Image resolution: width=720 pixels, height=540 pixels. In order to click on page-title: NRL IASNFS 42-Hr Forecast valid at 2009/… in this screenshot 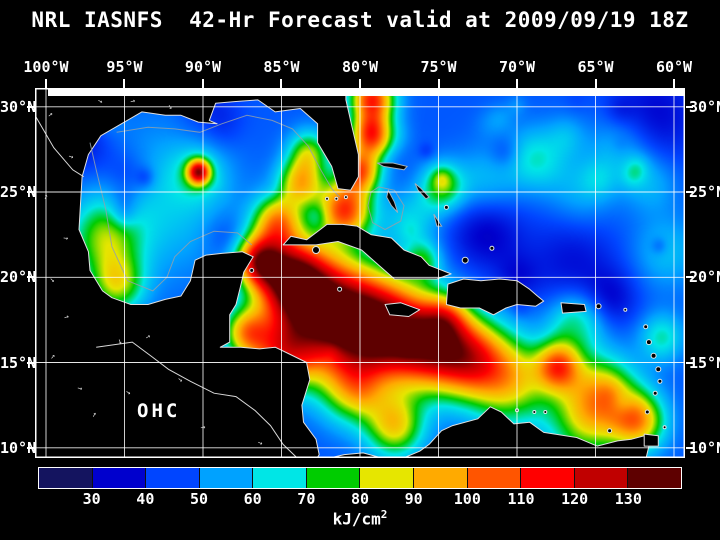, I will do `click(360, 20)`.